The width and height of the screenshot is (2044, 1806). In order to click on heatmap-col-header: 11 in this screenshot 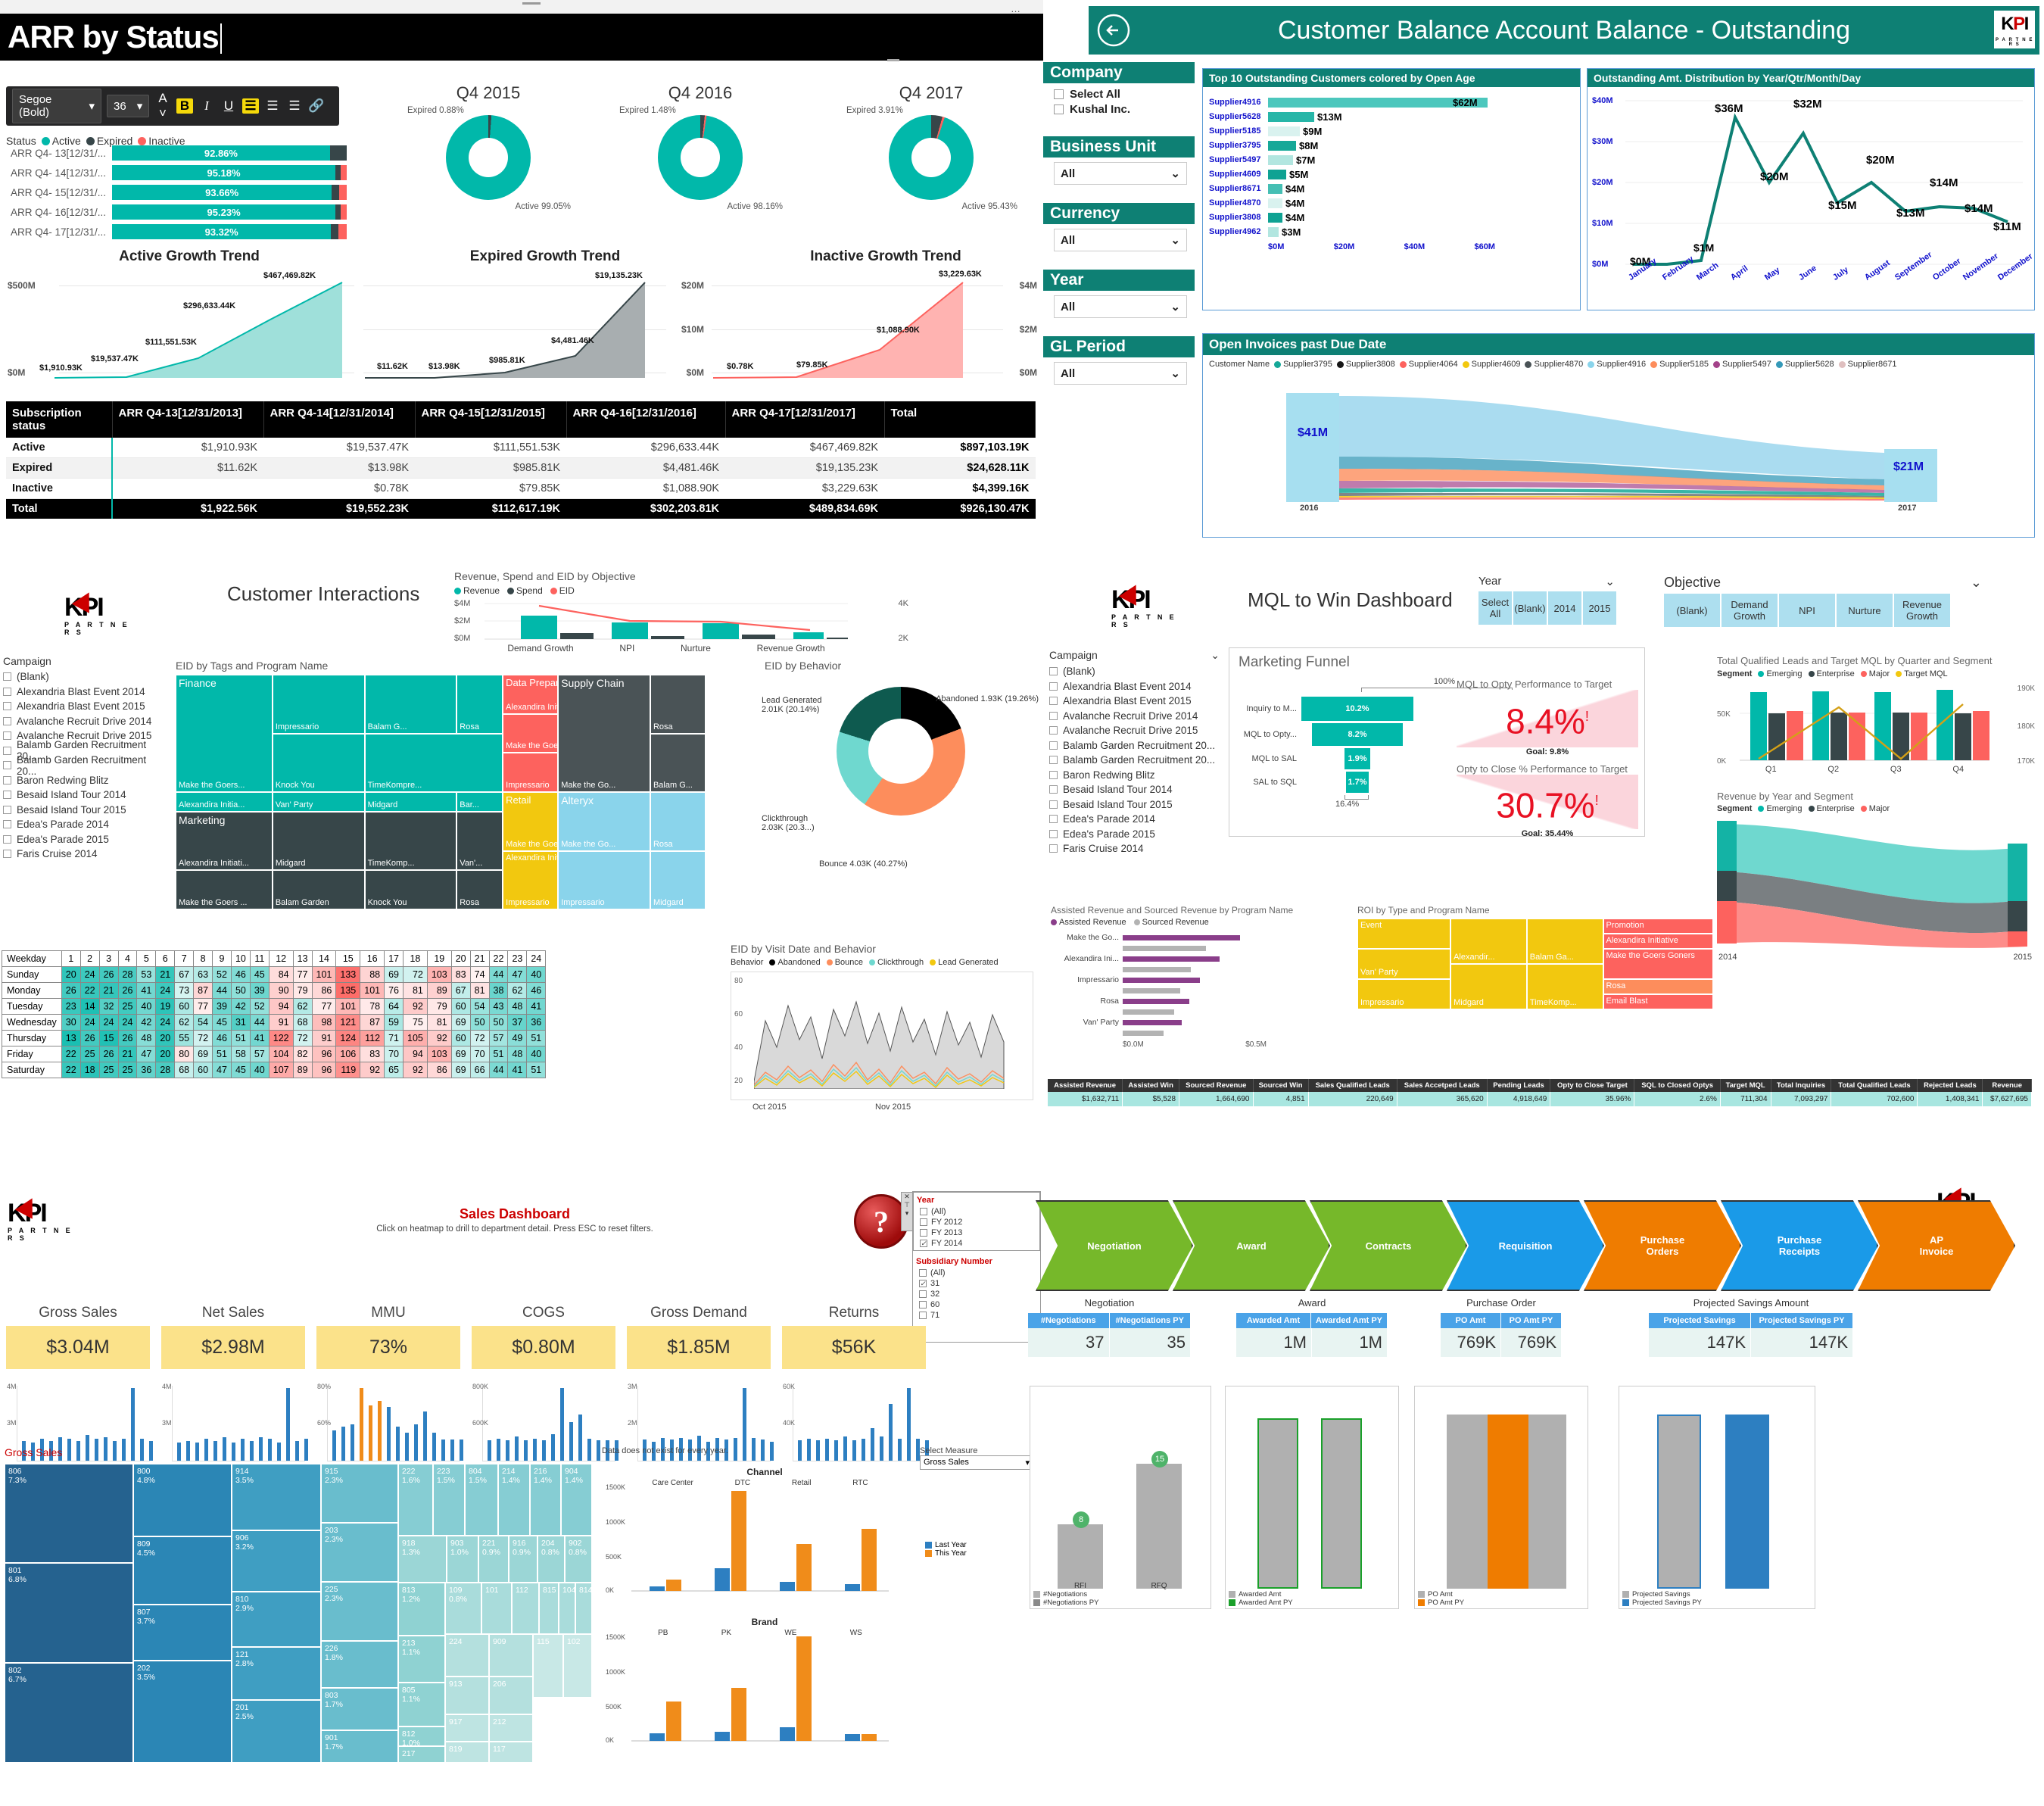, I will do `click(259, 959)`.